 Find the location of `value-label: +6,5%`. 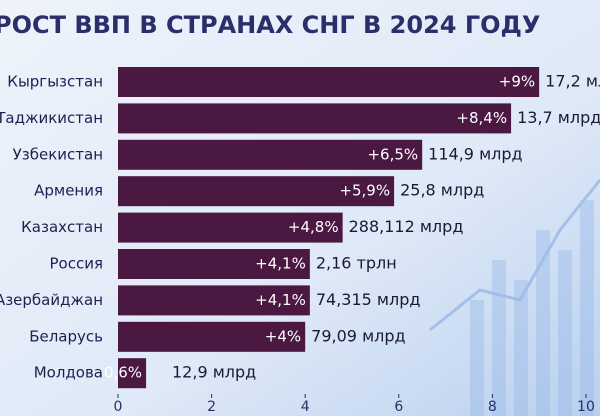

value-label: +6,5% is located at coordinates (392, 154).